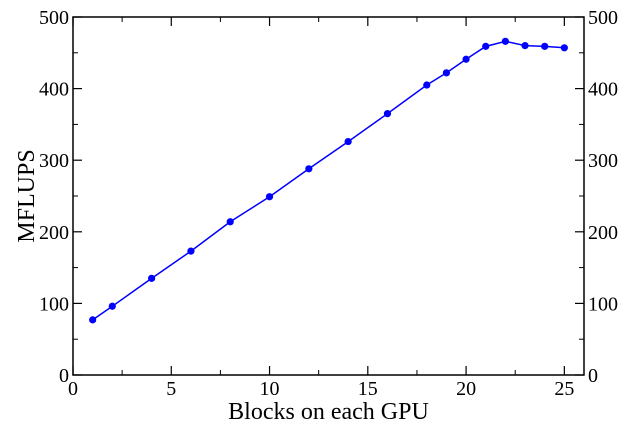 The height and width of the screenshot is (426, 626). I want to click on y-tick-label-right: 400, so click(603, 90).